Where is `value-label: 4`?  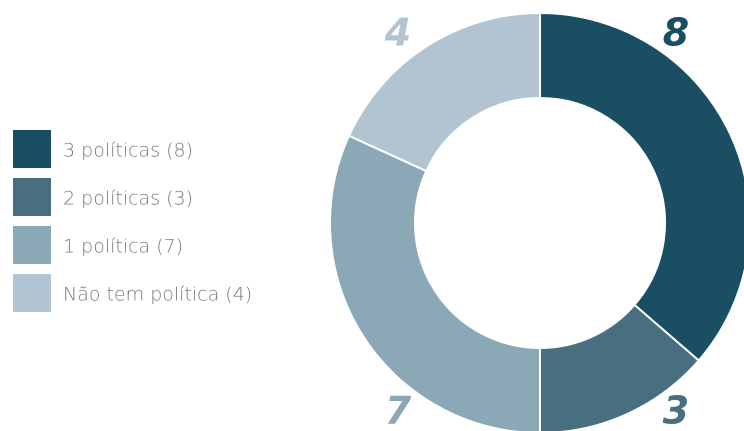
value-label: 4 is located at coordinates (397, 33).